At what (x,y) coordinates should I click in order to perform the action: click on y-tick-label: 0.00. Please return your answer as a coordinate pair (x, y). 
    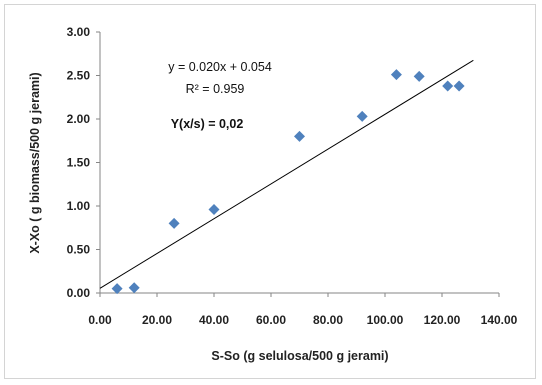
    Looking at the image, I should click on (79, 293).